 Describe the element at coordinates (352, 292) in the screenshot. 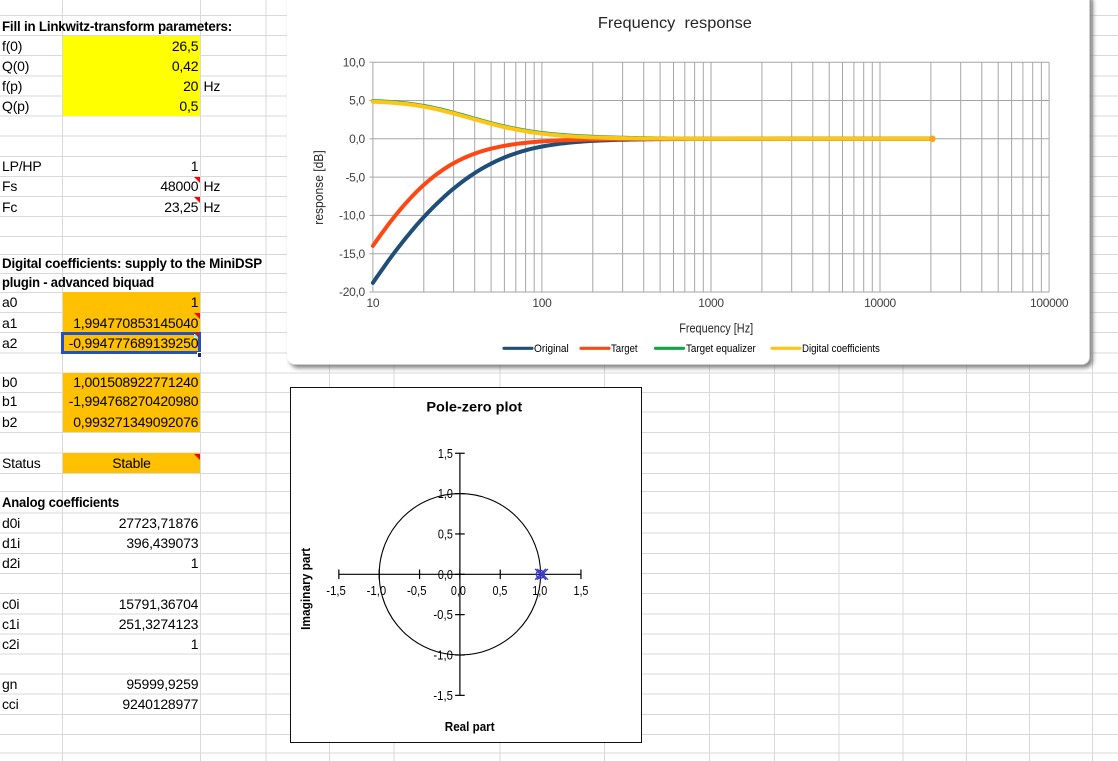

I see `svg-text: -20,0` at that location.